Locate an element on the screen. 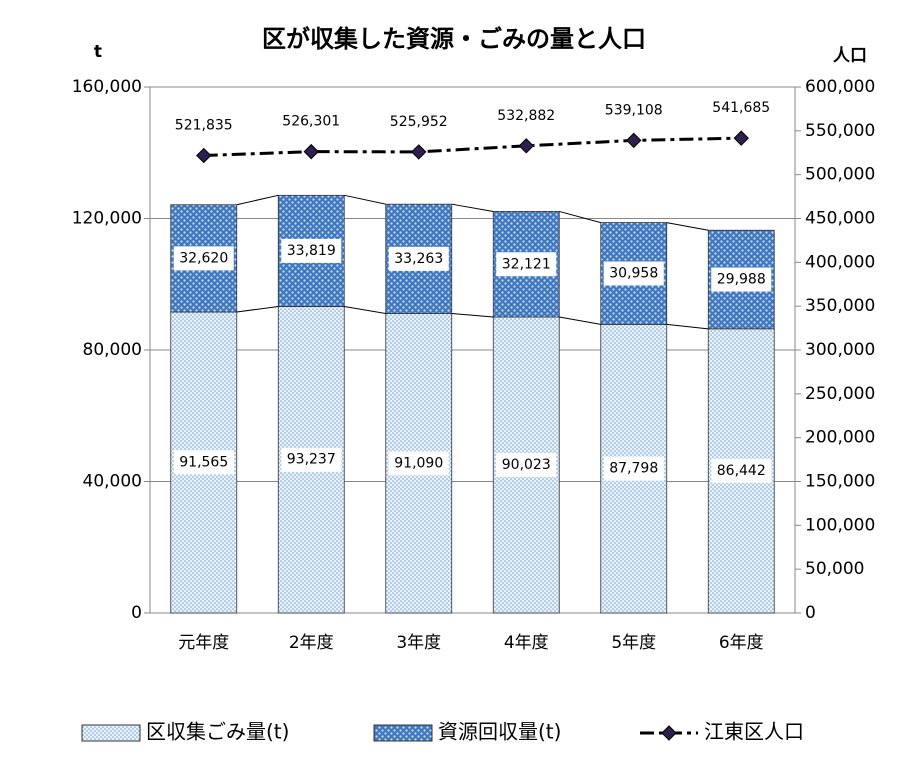 This screenshot has width=908, height=781. y2-tick-label: 500,000 is located at coordinates (840, 175).